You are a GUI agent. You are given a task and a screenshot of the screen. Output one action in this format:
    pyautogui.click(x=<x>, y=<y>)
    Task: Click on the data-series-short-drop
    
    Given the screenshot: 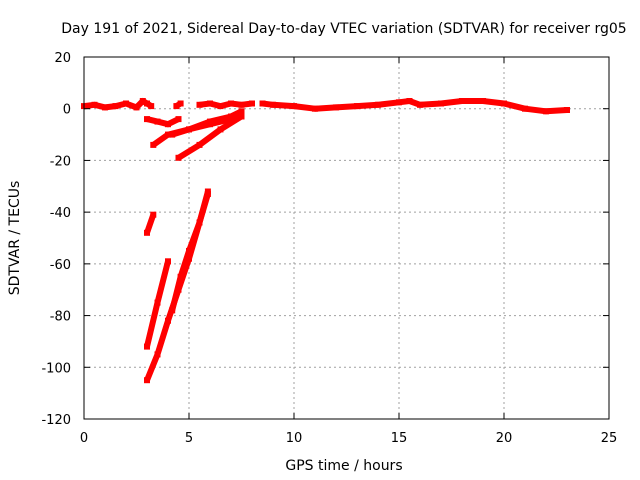 What is the action you would take?
    pyautogui.click(x=150, y=223)
    